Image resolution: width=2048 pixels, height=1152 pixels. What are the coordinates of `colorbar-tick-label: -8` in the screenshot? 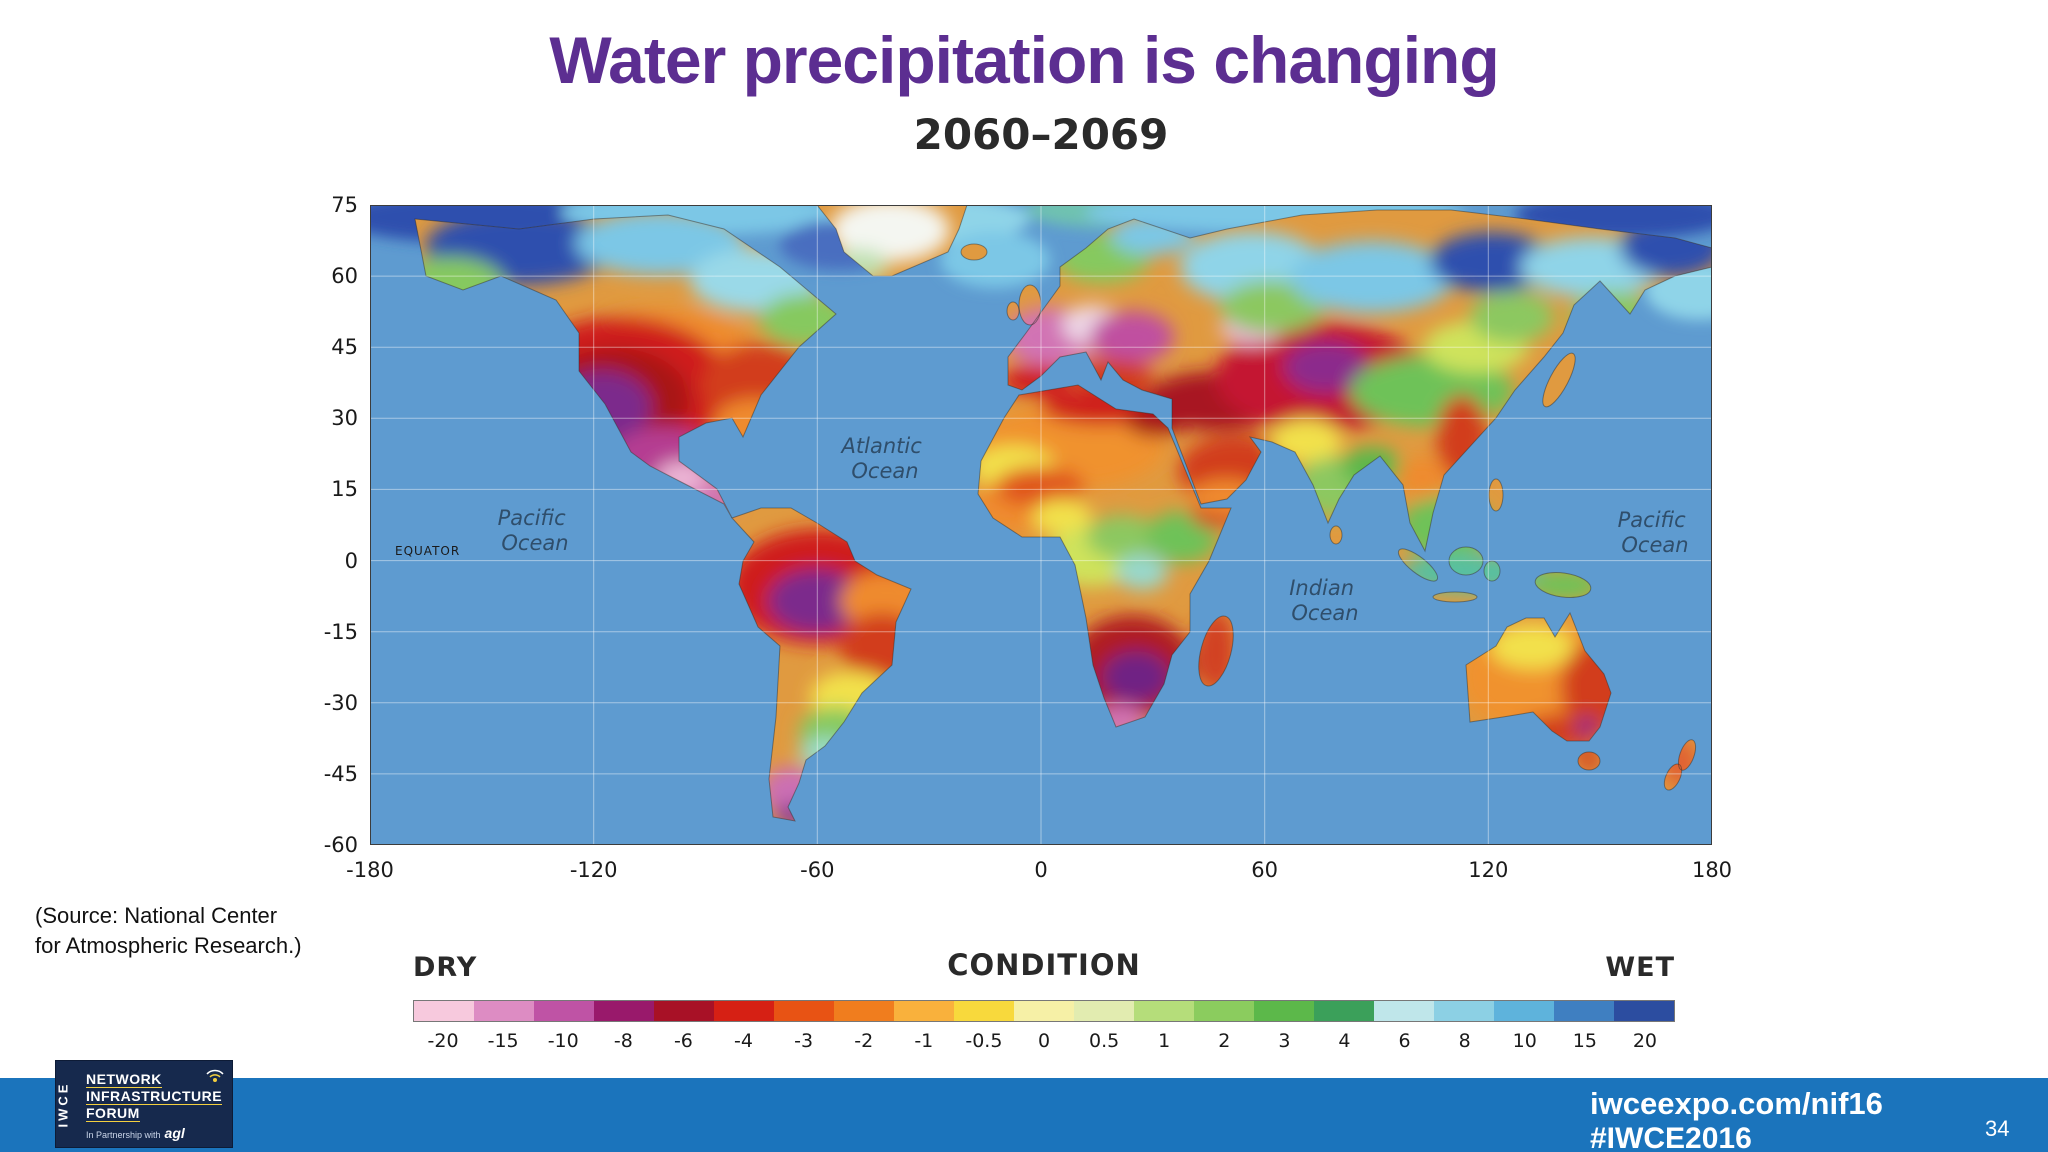 It's located at (623, 1041).